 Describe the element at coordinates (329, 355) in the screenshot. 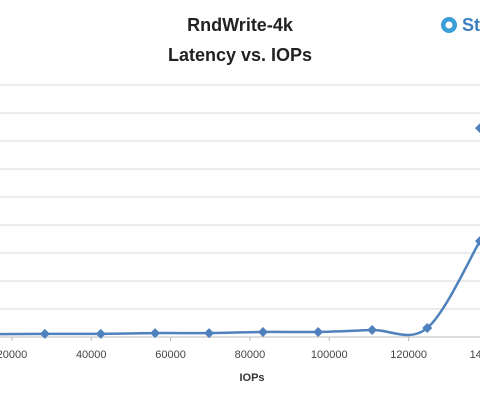

I see `x-tick-label: 100000` at that location.